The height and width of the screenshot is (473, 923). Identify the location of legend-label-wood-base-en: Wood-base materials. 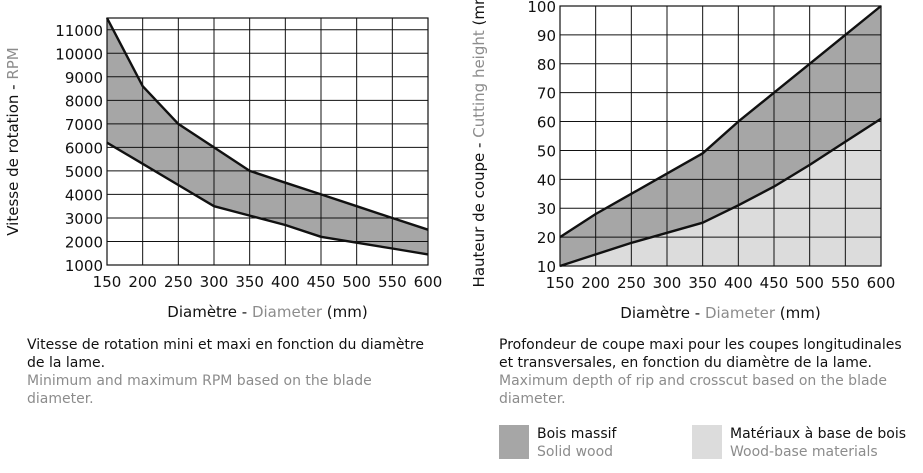
(804, 452).